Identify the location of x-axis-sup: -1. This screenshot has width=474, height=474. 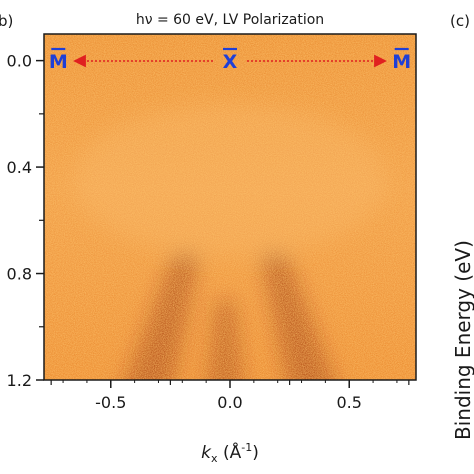
(246, 447).